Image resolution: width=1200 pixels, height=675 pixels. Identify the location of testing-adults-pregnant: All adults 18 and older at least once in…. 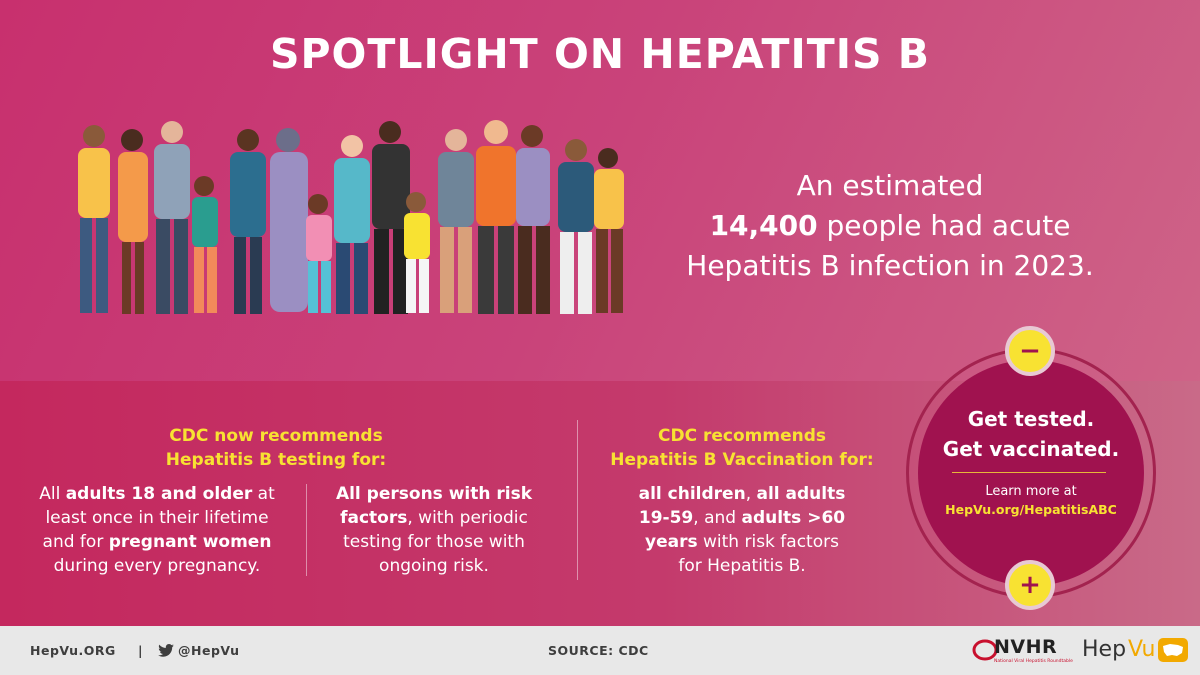
(157, 530).